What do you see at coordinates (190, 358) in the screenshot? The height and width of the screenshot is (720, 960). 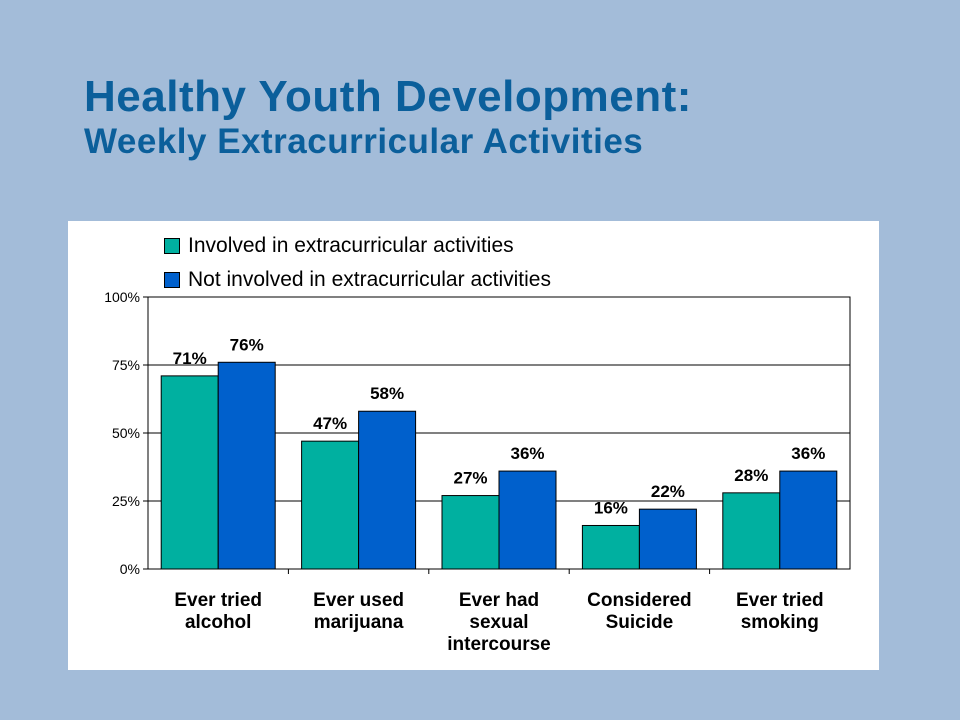 I see `data-label: 71%` at bounding box center [190, 358].